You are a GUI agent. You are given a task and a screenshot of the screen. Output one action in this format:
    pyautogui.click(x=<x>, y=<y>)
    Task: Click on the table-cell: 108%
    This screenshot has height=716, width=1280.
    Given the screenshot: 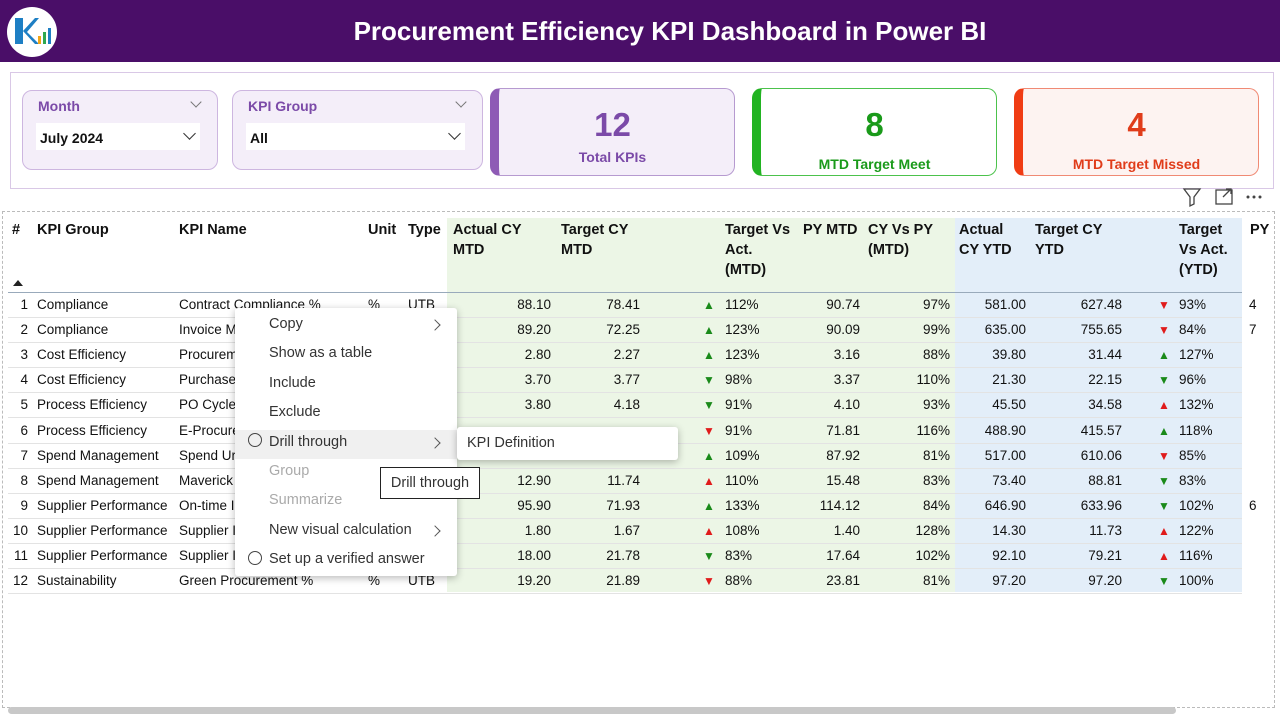 What is the action you would take?
    pyautogui.click(x=742, y=530)
    